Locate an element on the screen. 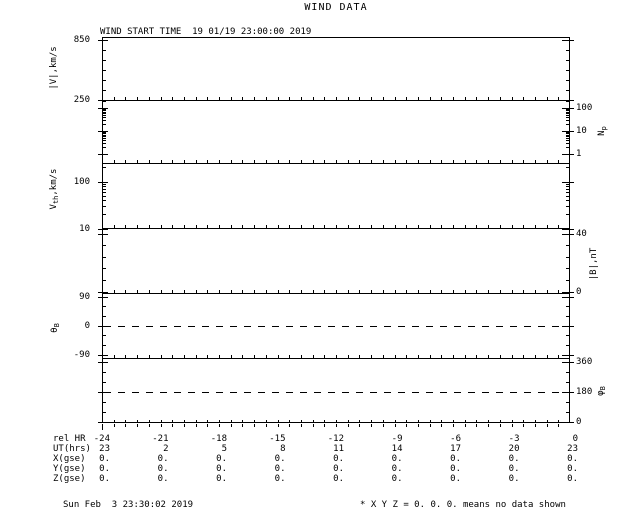 The height and width of the screenshot is (512, 640). y-tick-label: 1 is located at coordinates (579, 154).